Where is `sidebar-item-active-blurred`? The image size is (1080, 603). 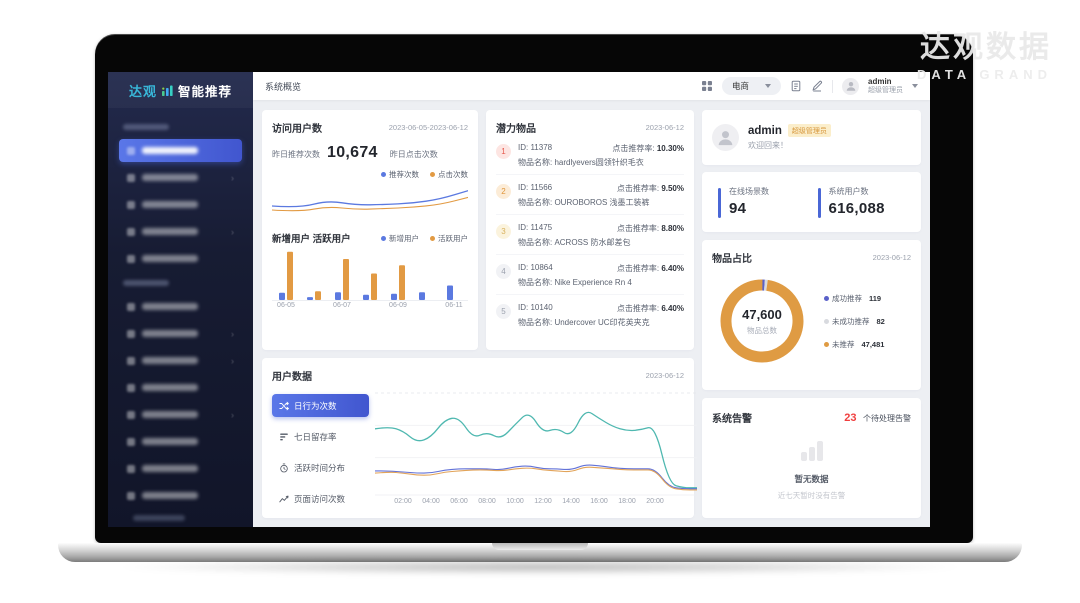 sidebar-item-active-blurred is located at coordinates (180, 150).